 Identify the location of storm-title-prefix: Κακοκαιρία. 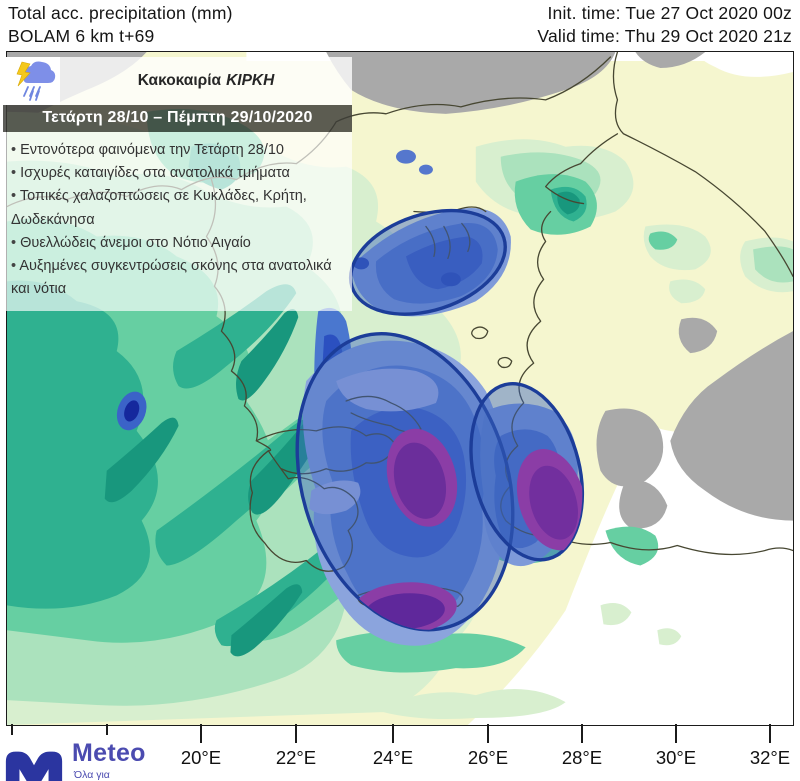
(179, 80).